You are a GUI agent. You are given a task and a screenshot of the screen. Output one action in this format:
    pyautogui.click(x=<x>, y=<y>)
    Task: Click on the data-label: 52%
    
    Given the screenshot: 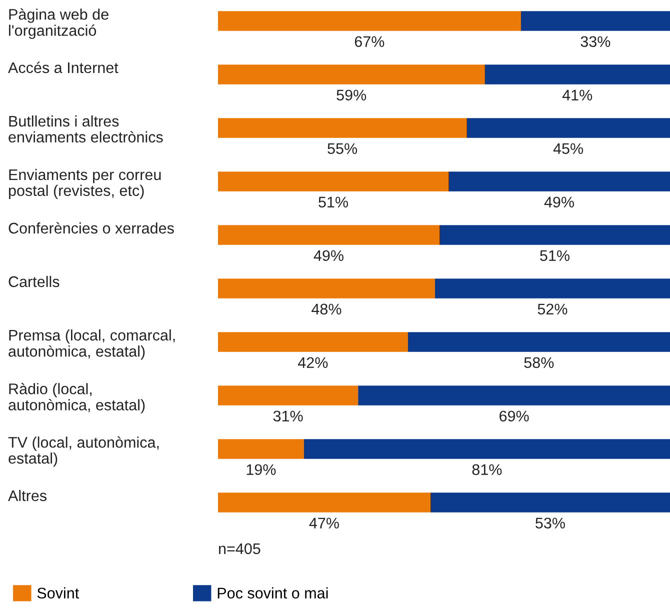 What is the action you would take?
    pyautogui.click(x=553, y=309)
    